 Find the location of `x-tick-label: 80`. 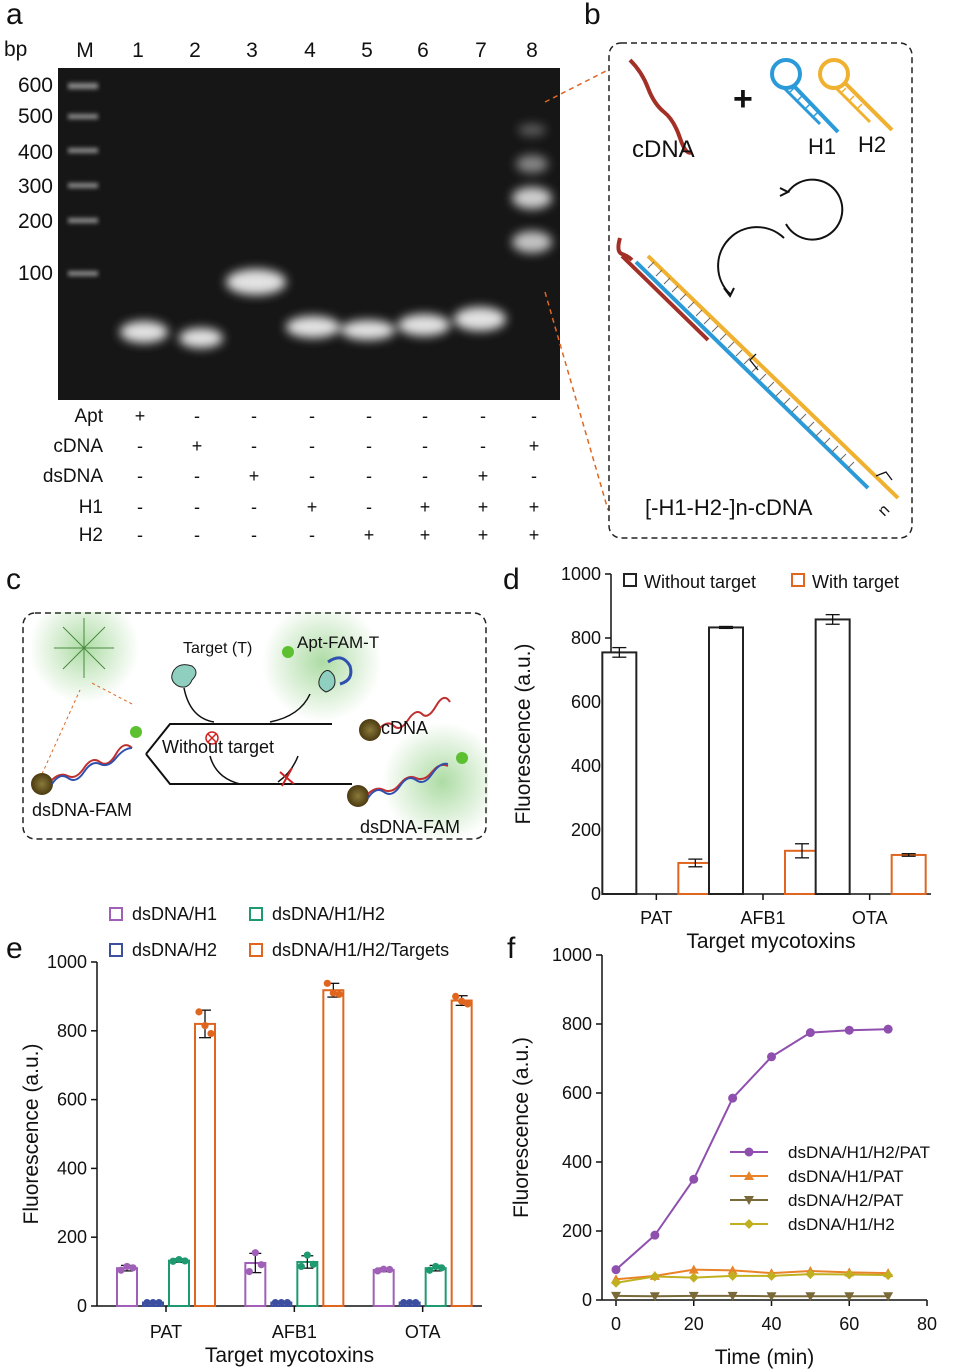

x-tick-label: 80 is located at coordinates (927, 1324).